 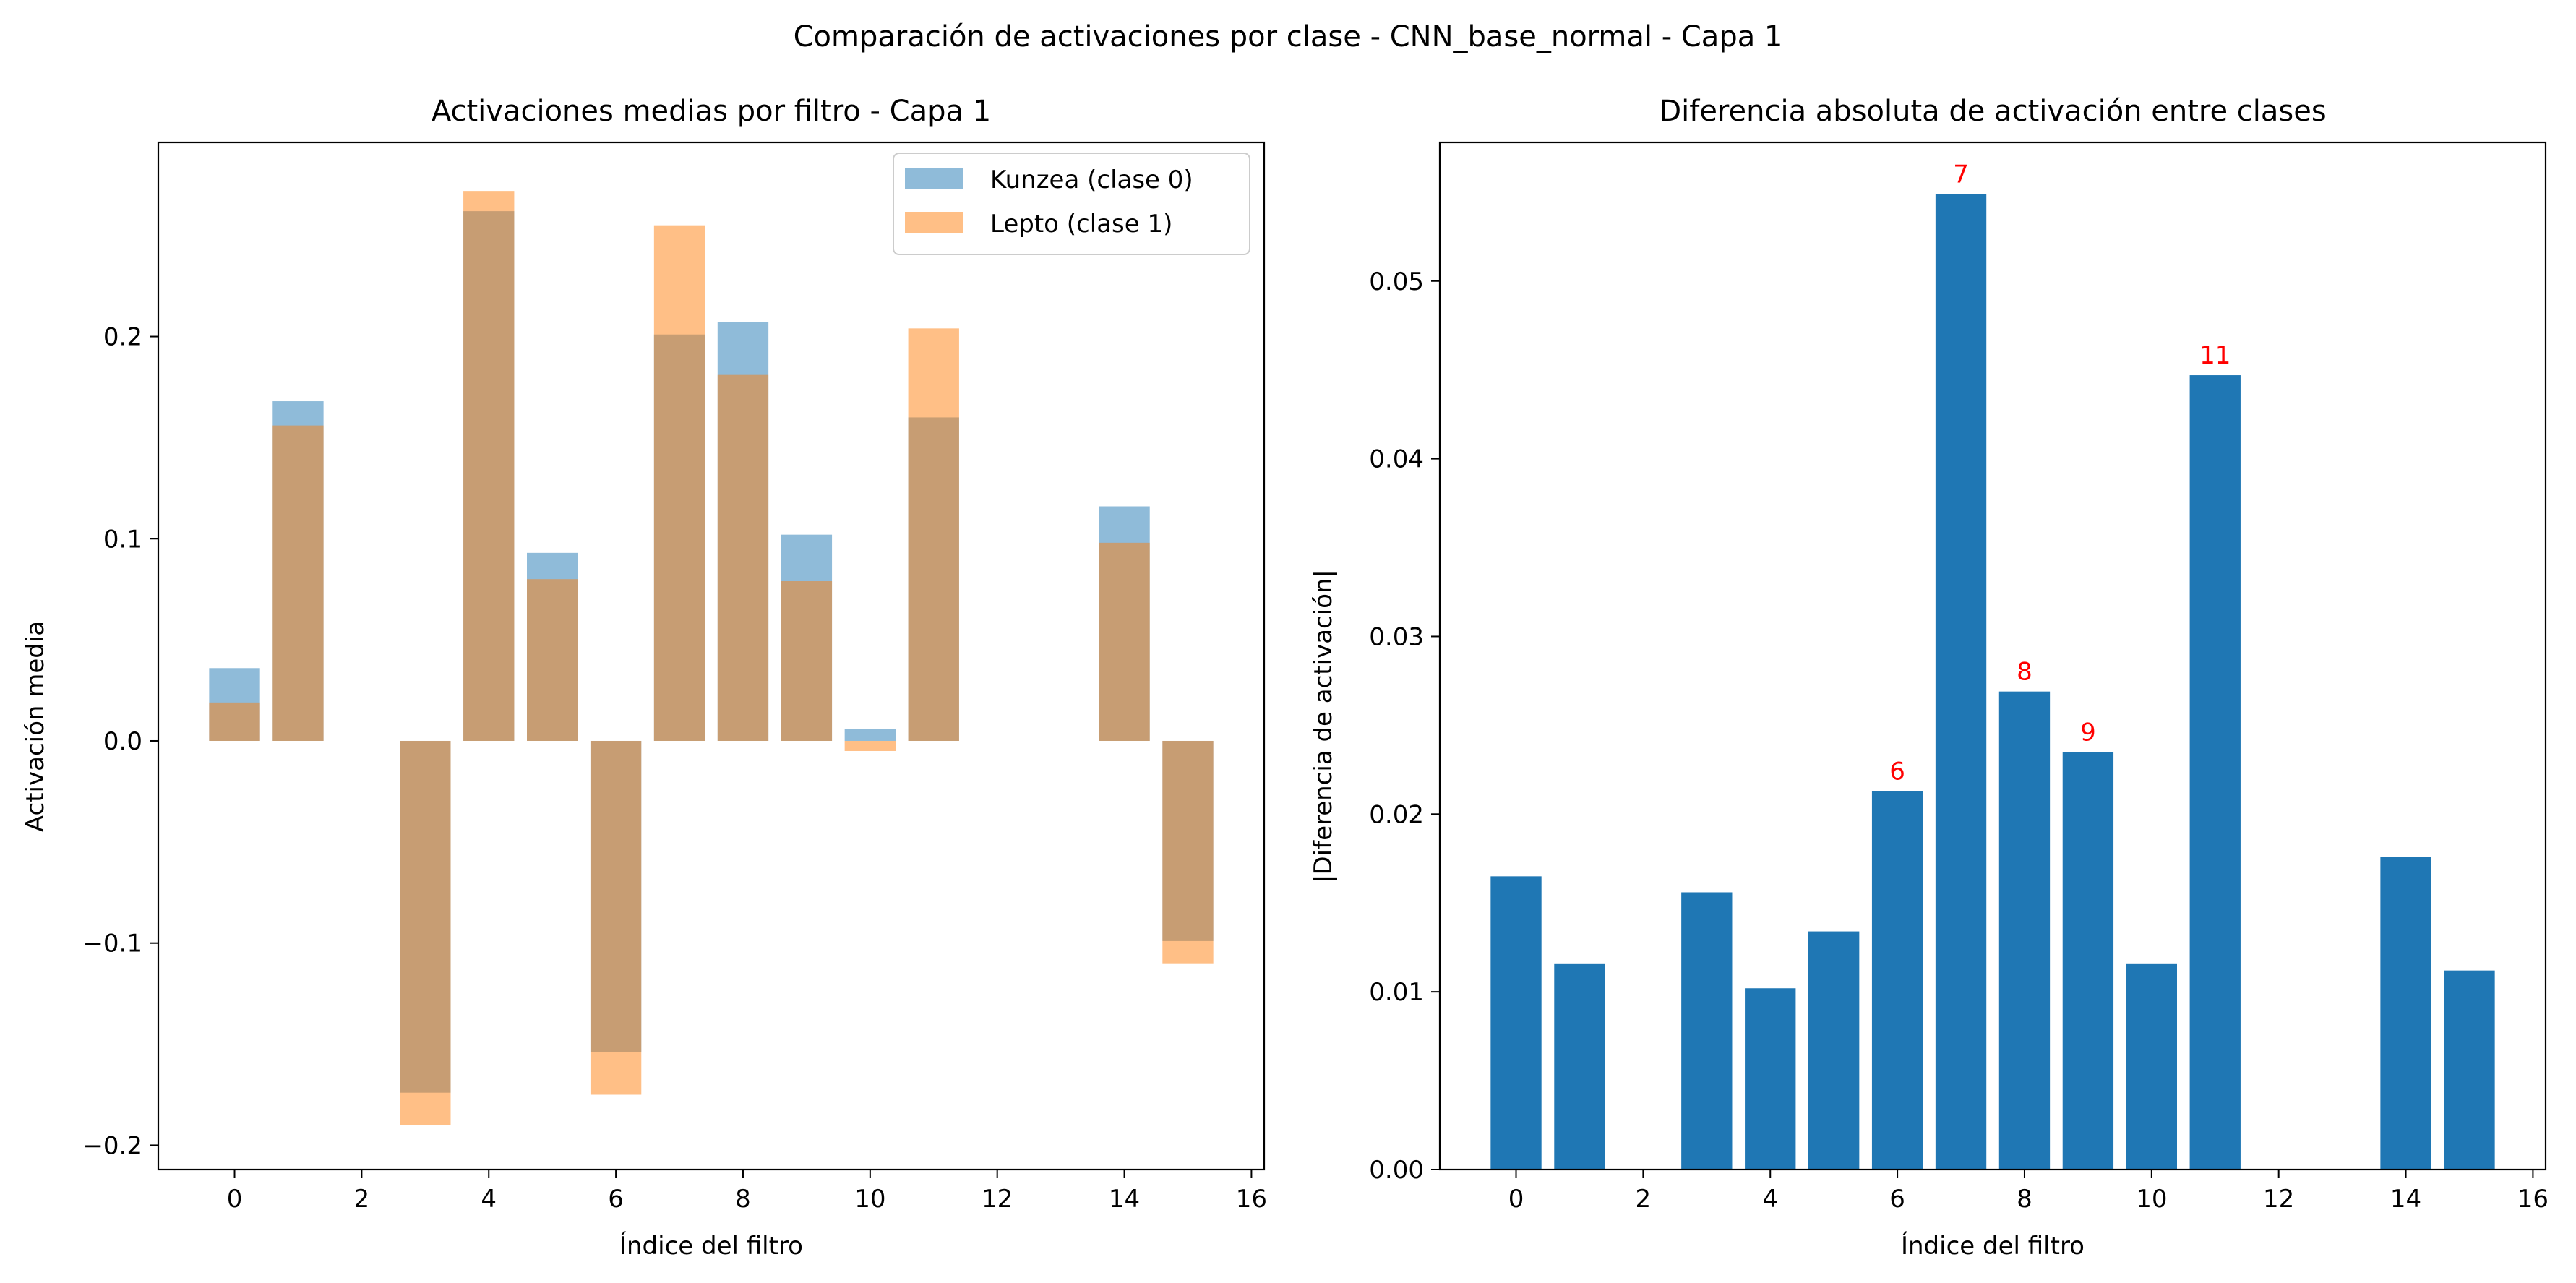 I want to click on left-y-tick-label: 0.1, so click(x=123, y=539).